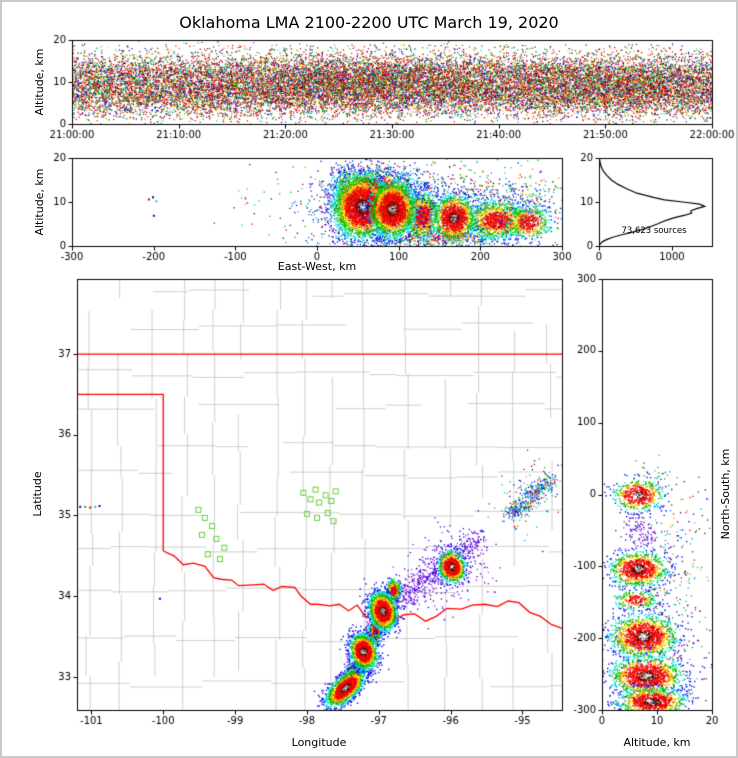 This screenshot has height=758, width=738. I want to click on map-xaxis-label: Longitude, so click(319, 742).